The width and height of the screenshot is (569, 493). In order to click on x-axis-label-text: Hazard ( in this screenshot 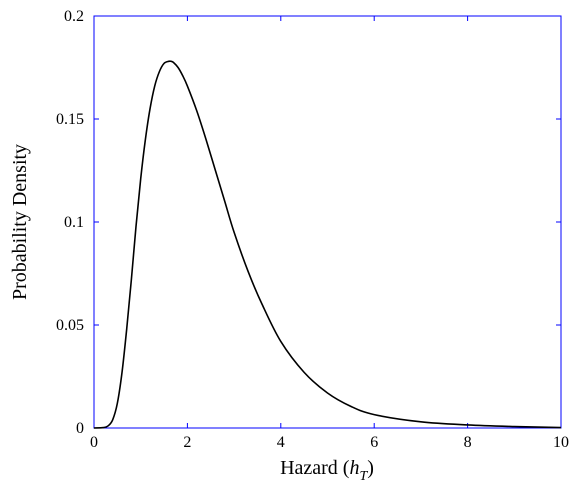, I will do `click(315, 468)`.